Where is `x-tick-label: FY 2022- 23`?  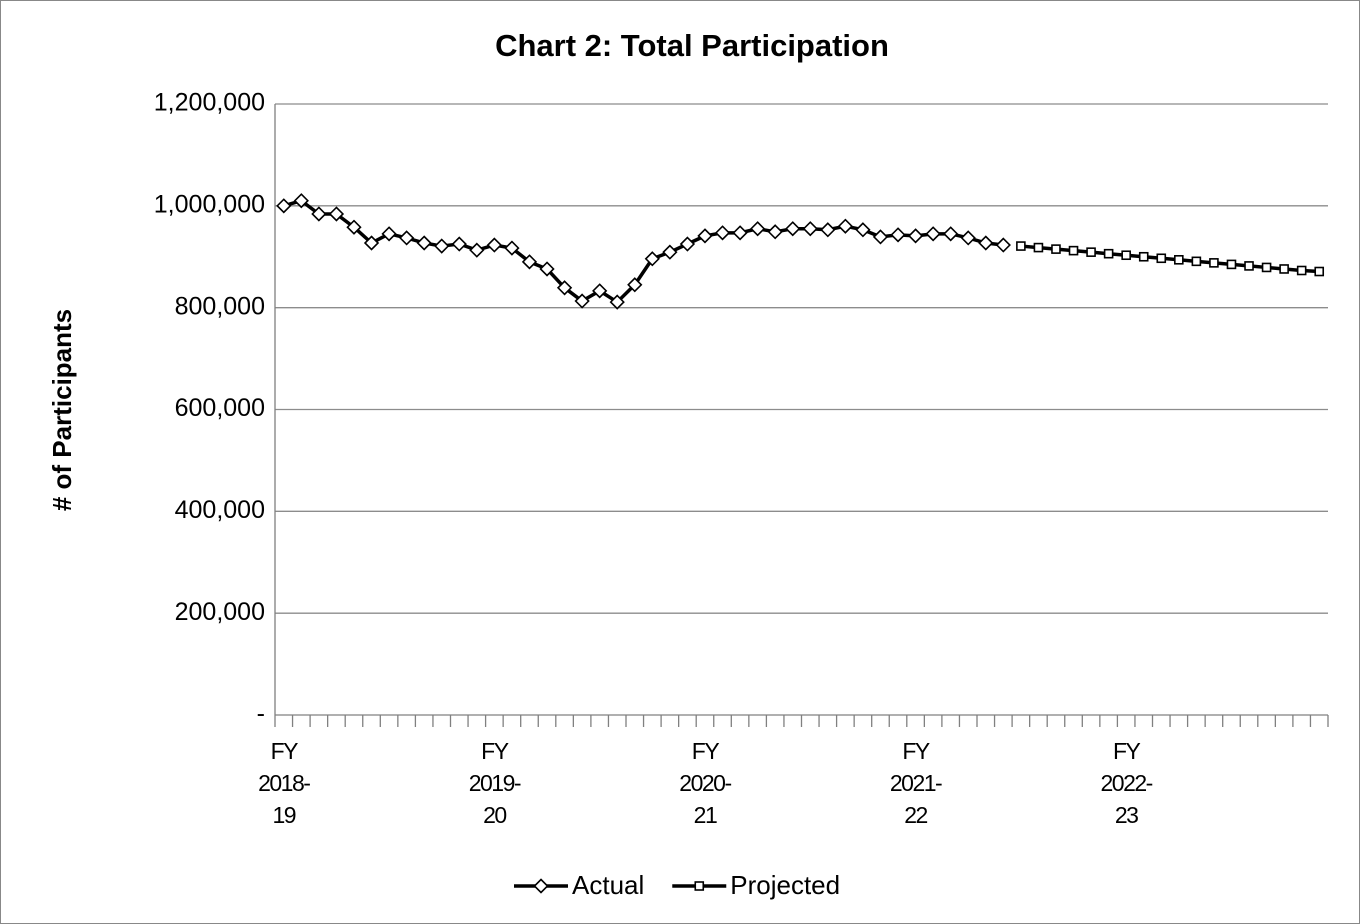 x-tick-label: FY 2022- 23 is located at coordinates (1127, 783).